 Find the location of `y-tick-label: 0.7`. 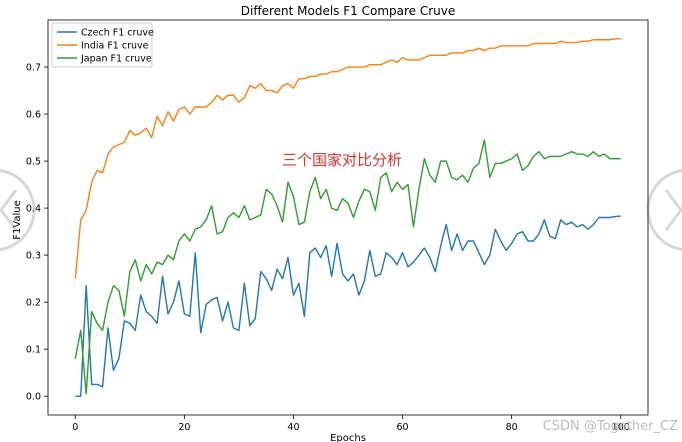

y-tick-label: 0.7 is located at coordinates (33, 68).